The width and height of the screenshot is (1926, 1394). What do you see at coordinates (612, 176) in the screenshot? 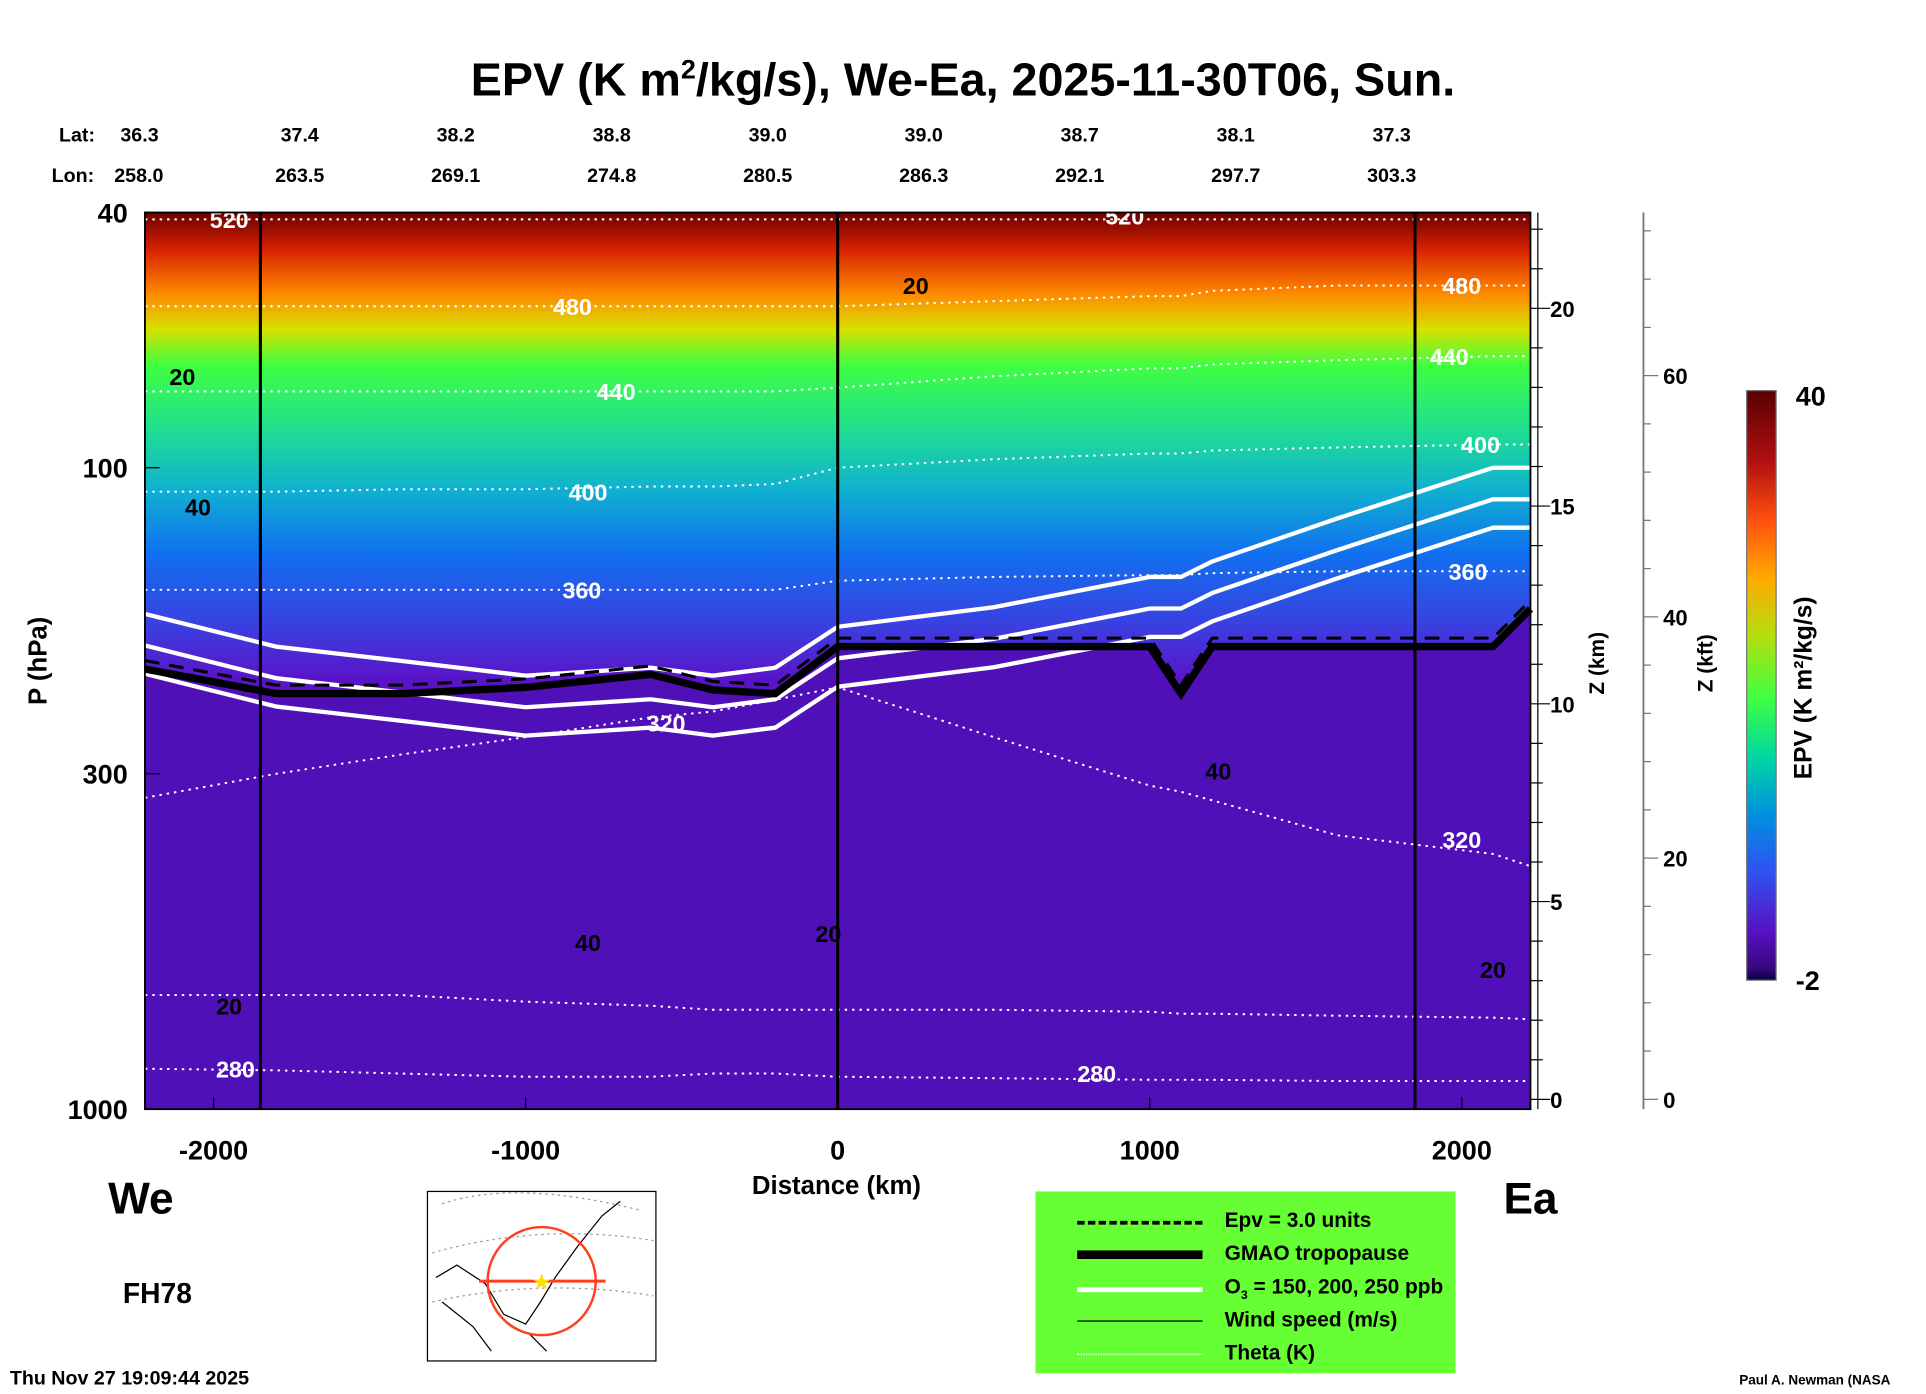
I see `longitude-value: 274.8` at bounding box center [612, 176].